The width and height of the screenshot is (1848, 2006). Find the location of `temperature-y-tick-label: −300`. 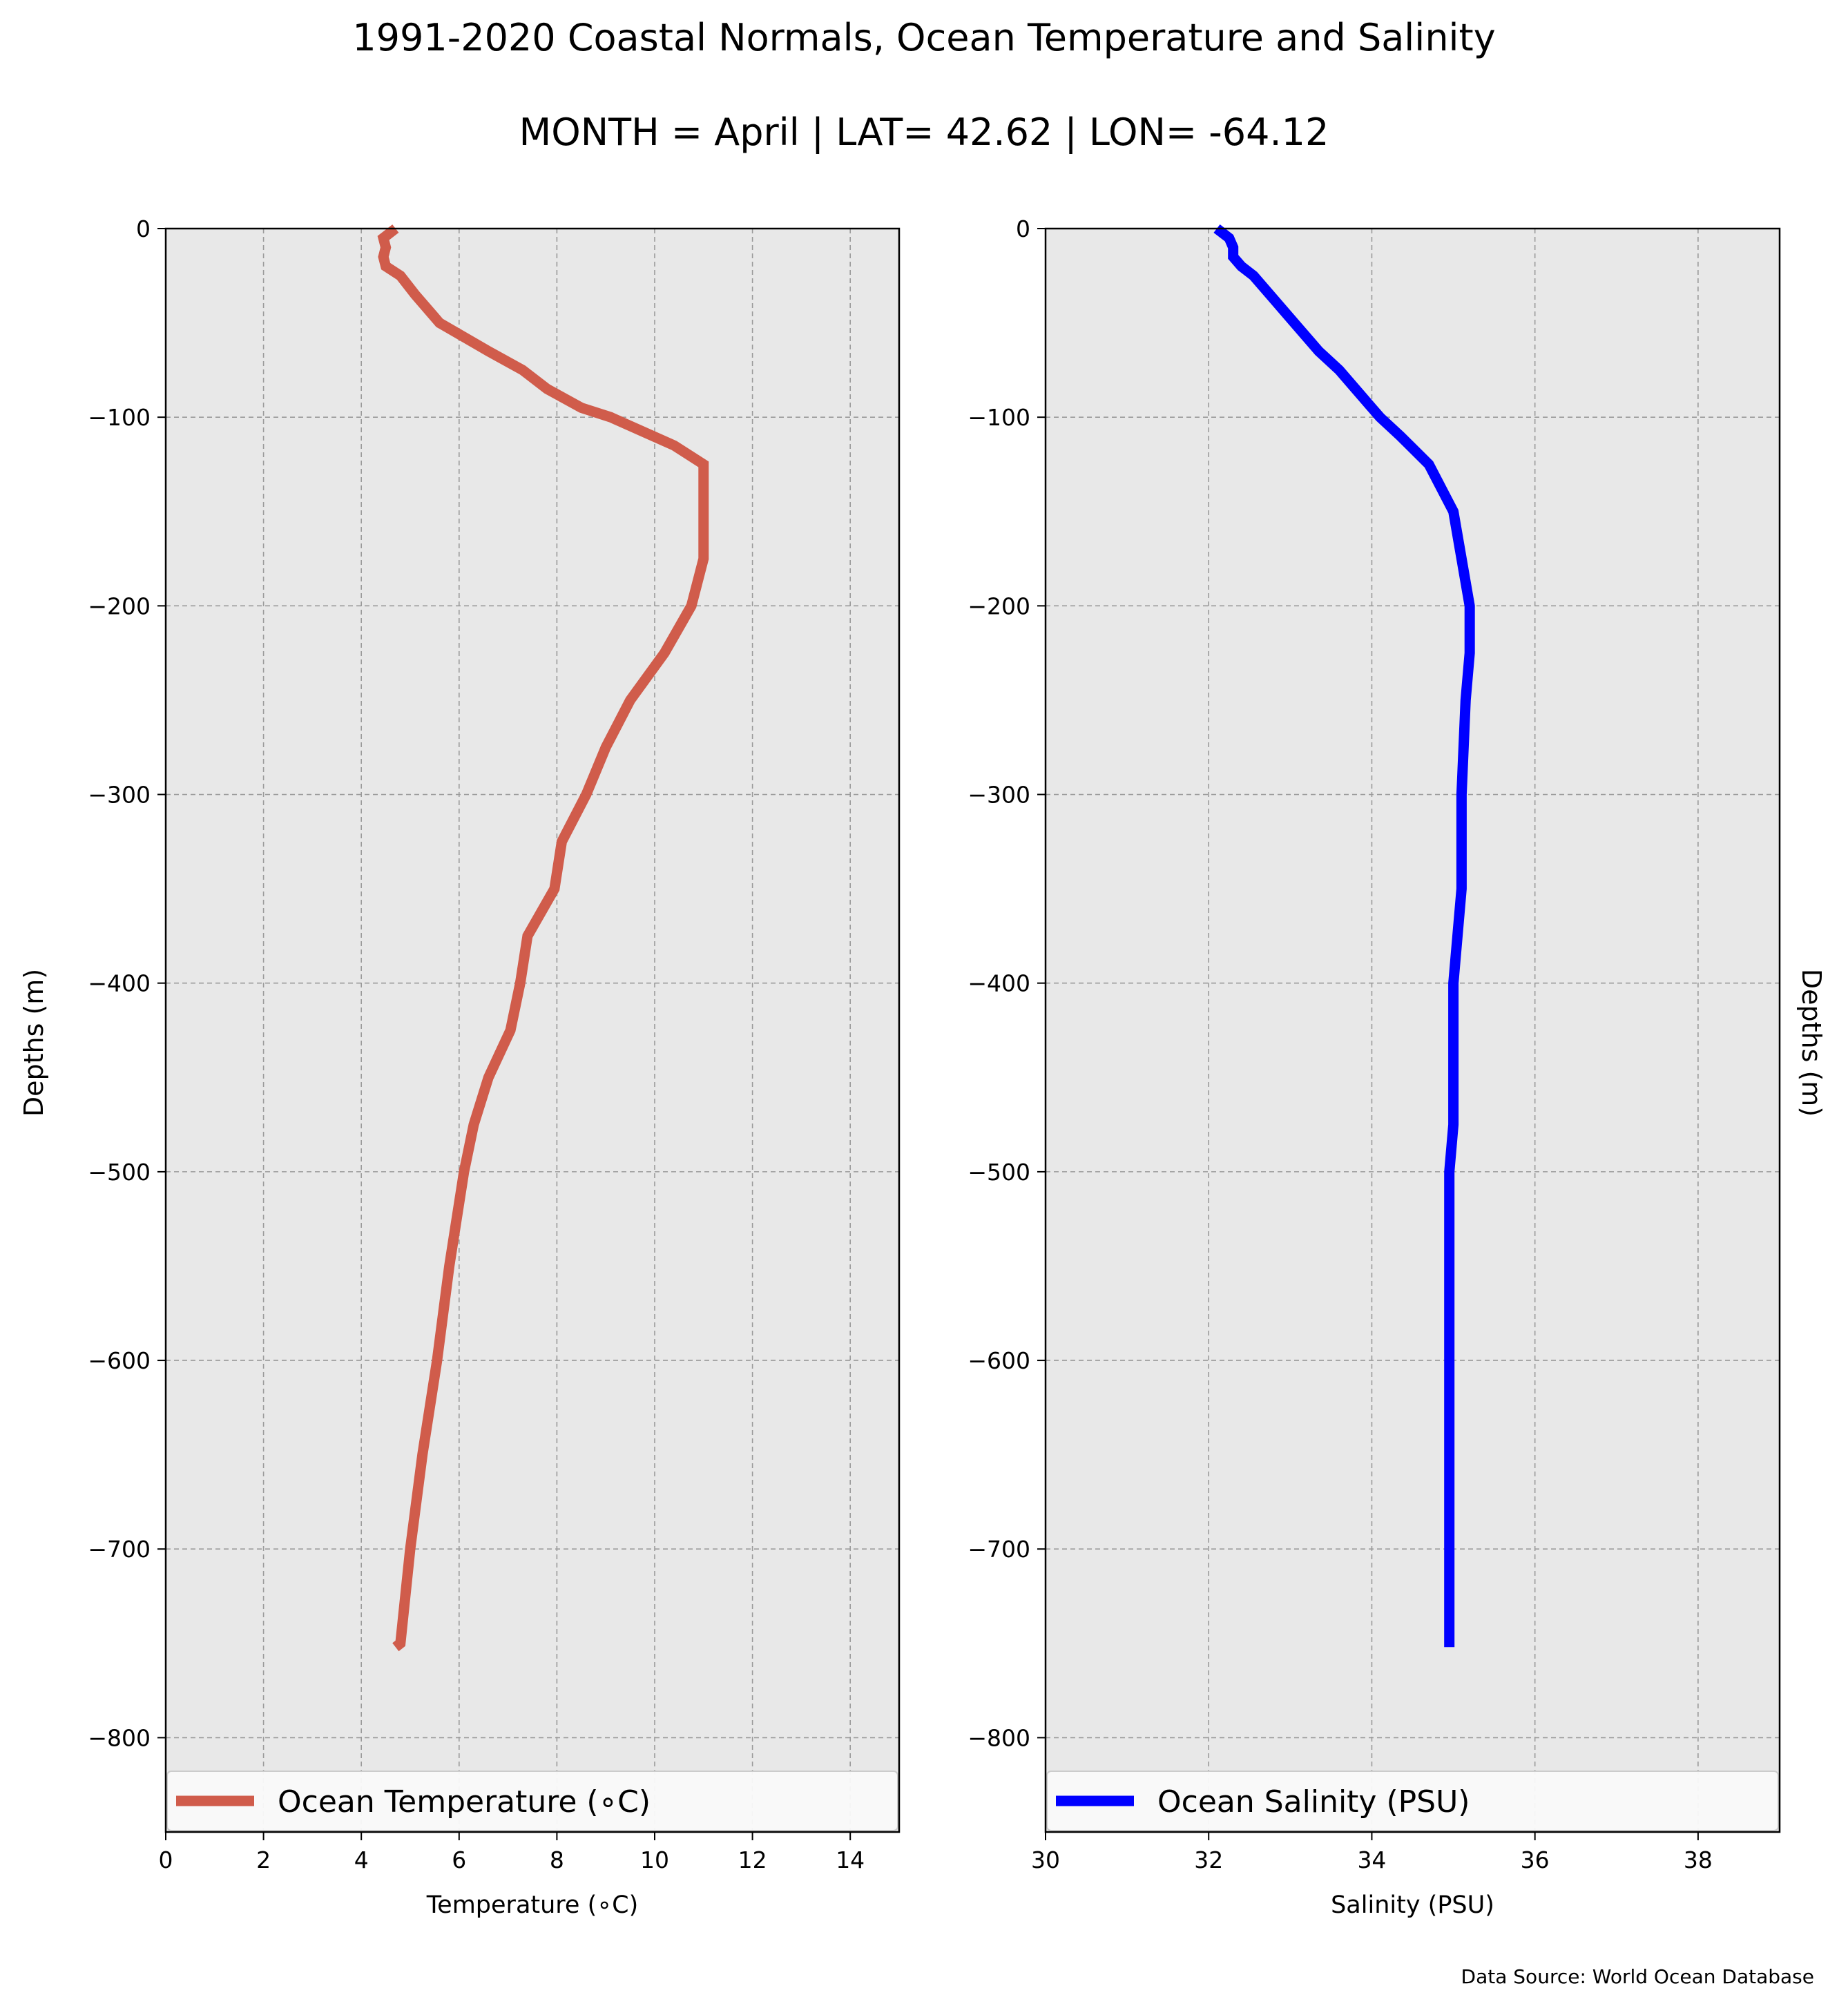

temperature-y-tick-label: −300 is located at coordinates (119, 796).